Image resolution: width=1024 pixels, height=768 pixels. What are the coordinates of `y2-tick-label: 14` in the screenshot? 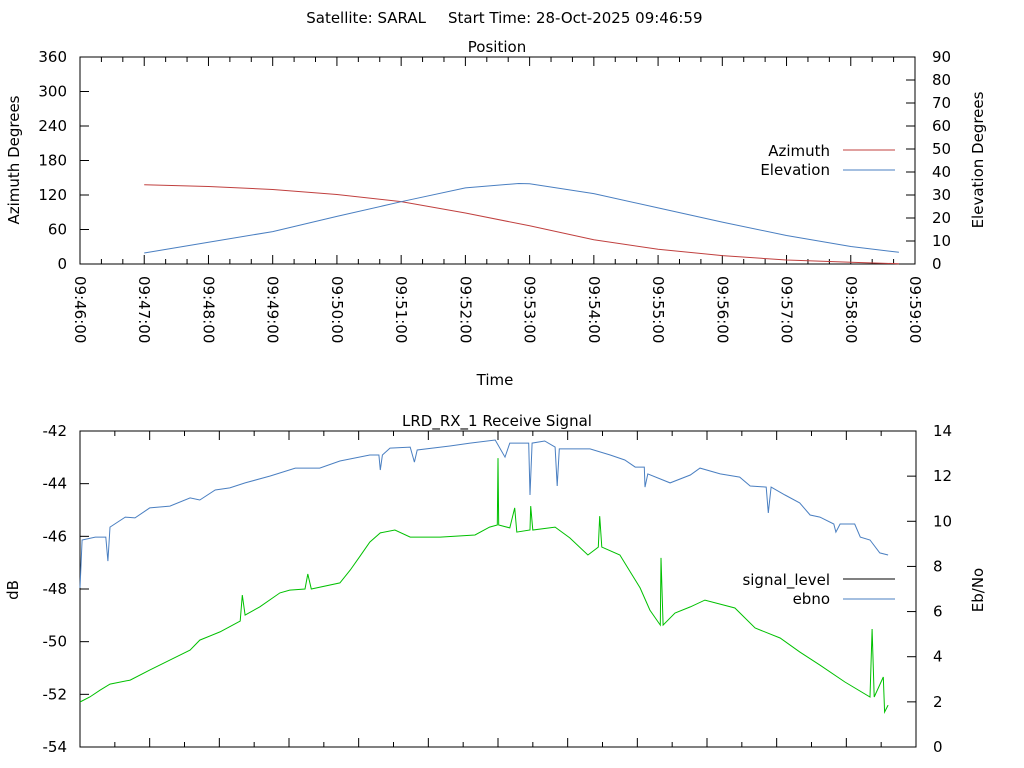 It's located at (942, 431).